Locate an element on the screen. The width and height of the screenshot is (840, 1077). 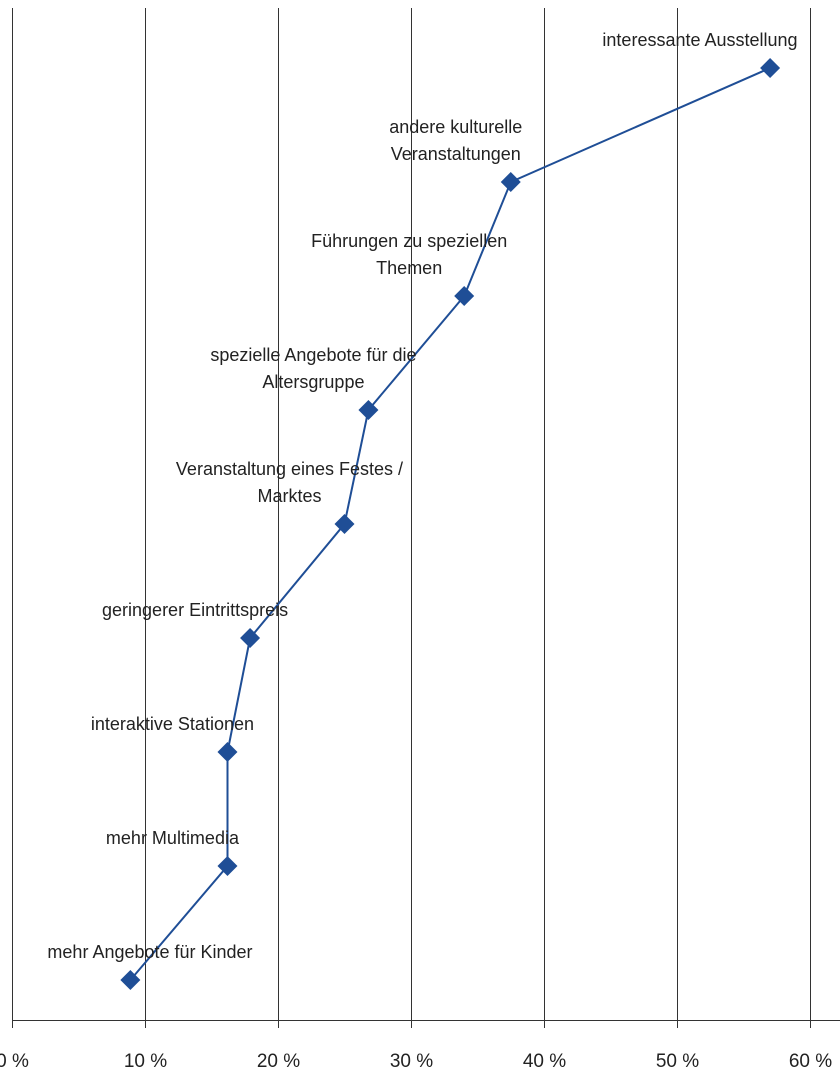
data-point-label: Themen is located at coordinates (409, 268).